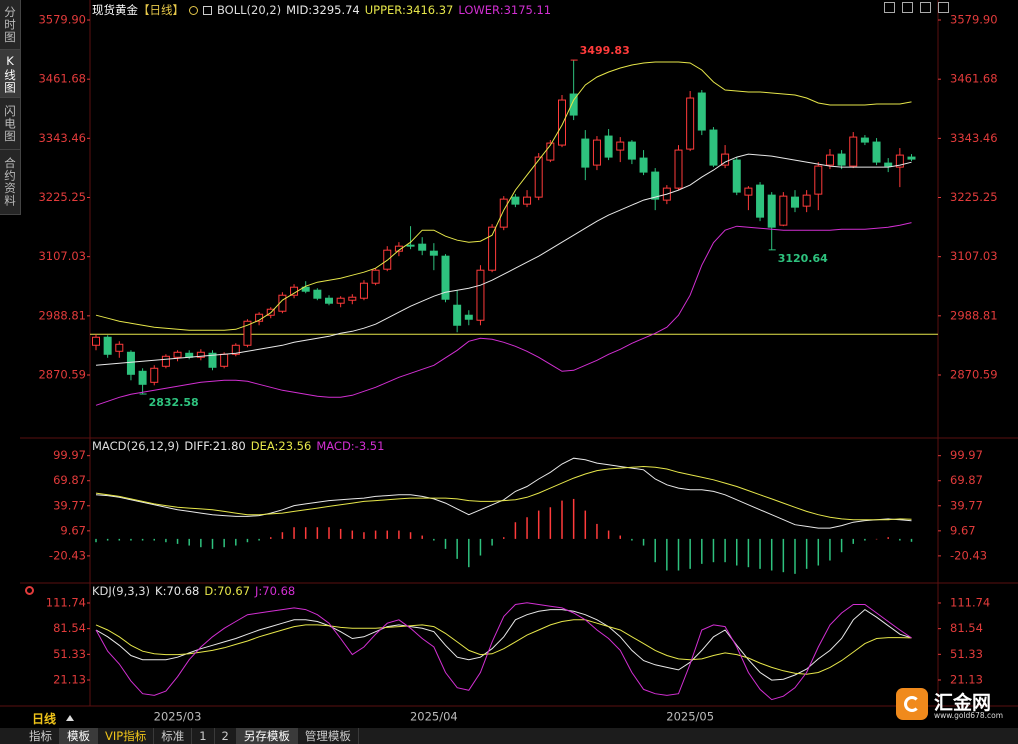 Image resolution: width=1018 pixels, height=744 pixels. I want to click on footer-tab: 另存模板, so click(267, 736).